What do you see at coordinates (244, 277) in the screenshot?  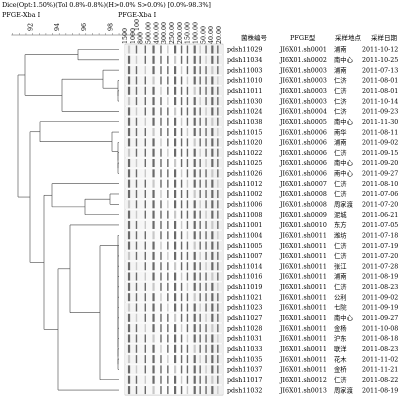 I see `strain-id: pdsh11016` at bounding box center [244, 277].